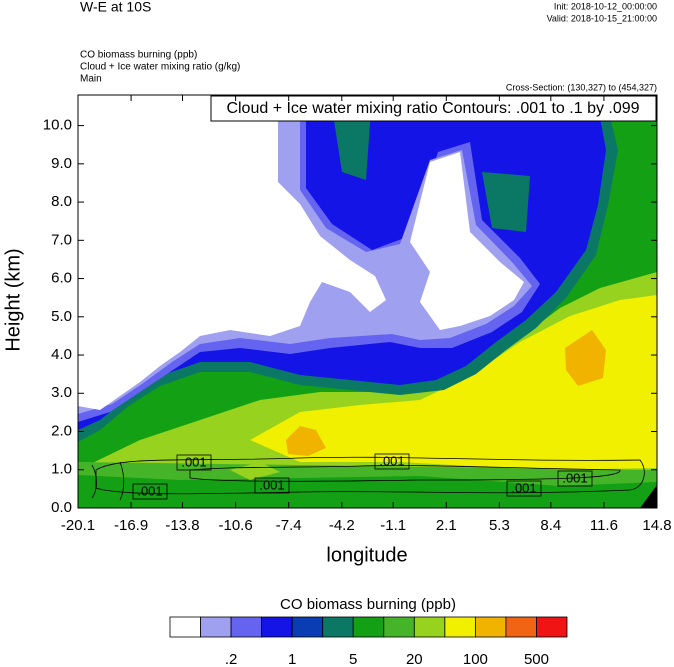 This screenshot has height=667, width=674. What do you see at coordinates (61, 239) in the screenshot?
I see `y-tick-label: 7.0` at bounding box center [61, 239].